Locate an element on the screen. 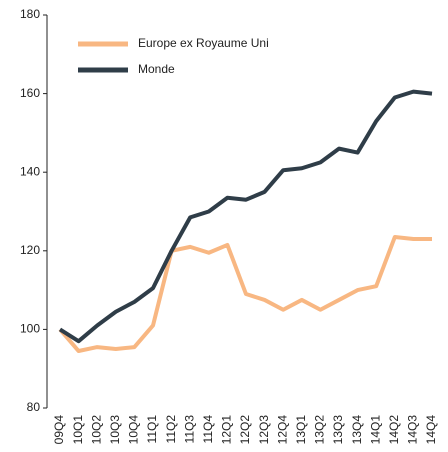 This screenshot has height=452, width=448. x-tick-label: 11Q4 is located at coordinates (208, 429).